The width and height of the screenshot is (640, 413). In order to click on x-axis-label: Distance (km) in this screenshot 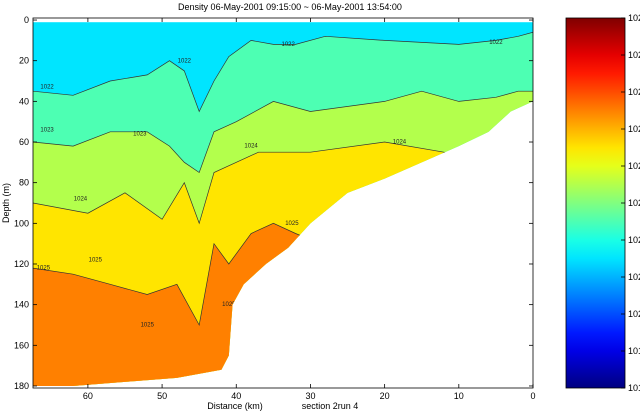, I will do `click(235, 406)`.